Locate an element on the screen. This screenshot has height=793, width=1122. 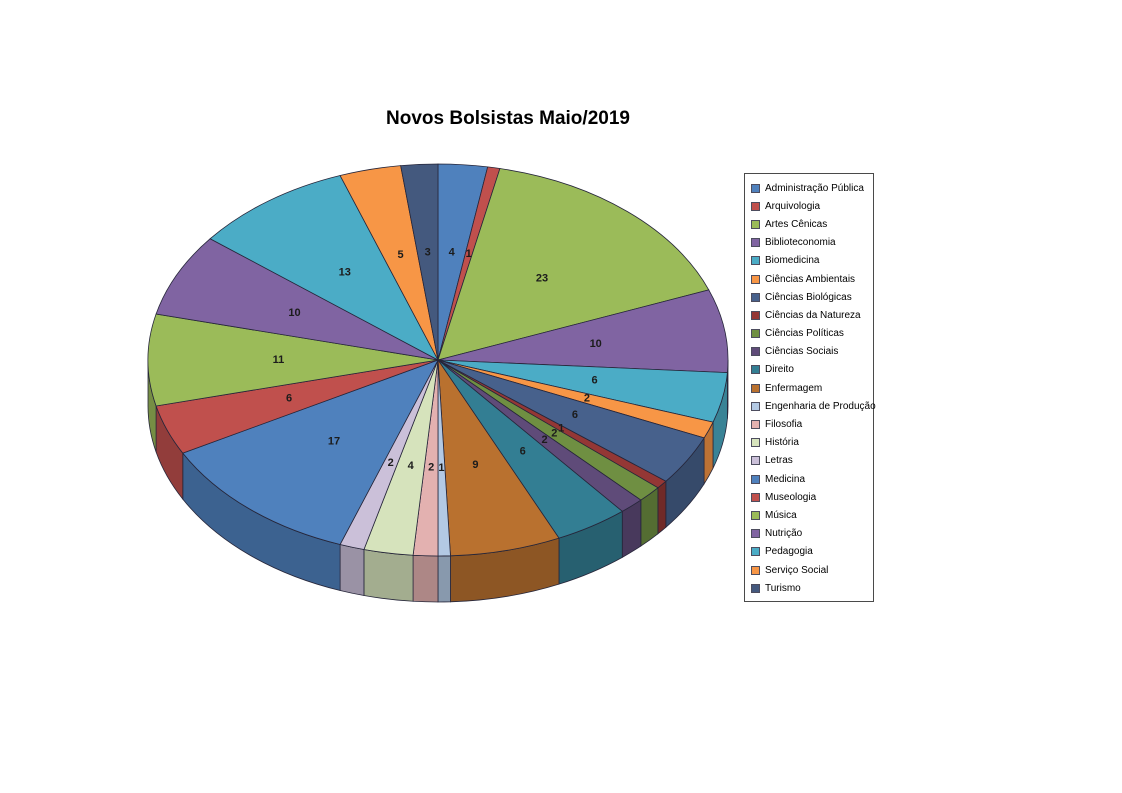
legend-item: Música is located at coordinates (811, 515).